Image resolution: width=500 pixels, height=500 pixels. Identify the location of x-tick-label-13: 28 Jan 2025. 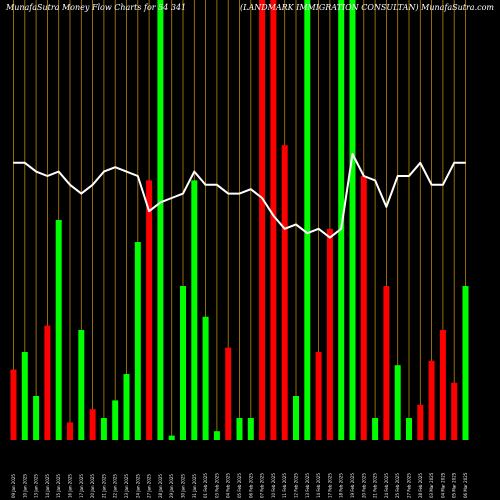
(160, 486).